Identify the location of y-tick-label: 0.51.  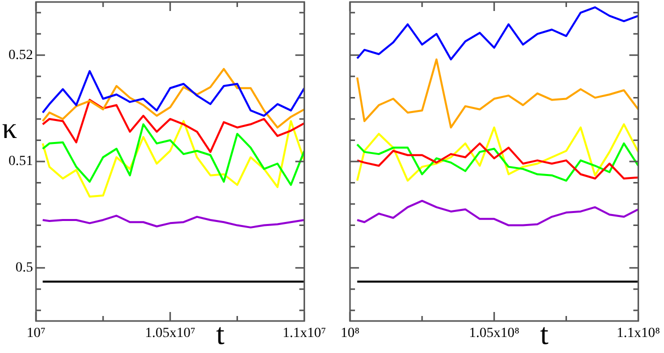
(20, 162).